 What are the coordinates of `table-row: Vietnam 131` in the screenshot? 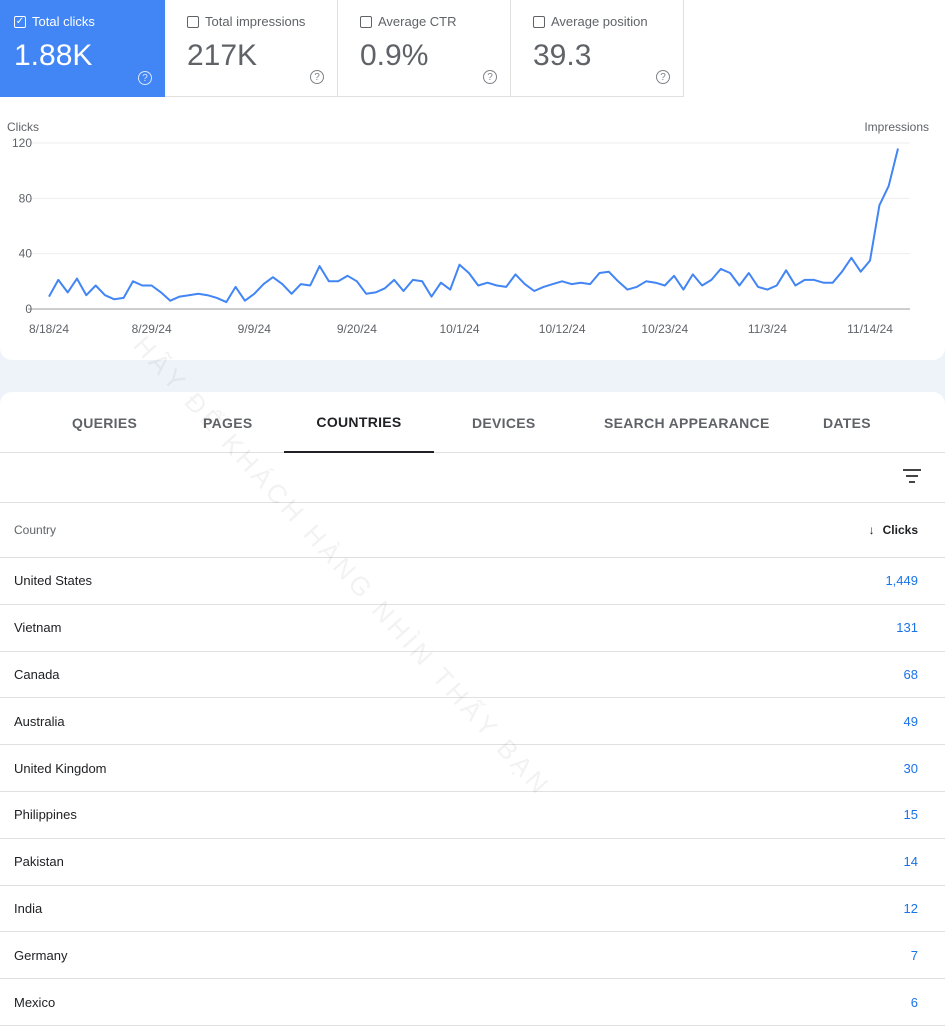 It's located at (472, 628).